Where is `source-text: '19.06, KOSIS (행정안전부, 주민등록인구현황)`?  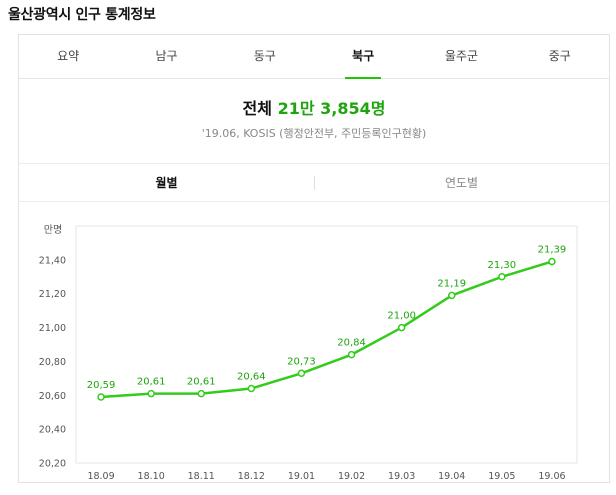
source-text: '19.06, KOSIS (행정안전부, 주민등록인구현황) is located at coordinates (314, 133).